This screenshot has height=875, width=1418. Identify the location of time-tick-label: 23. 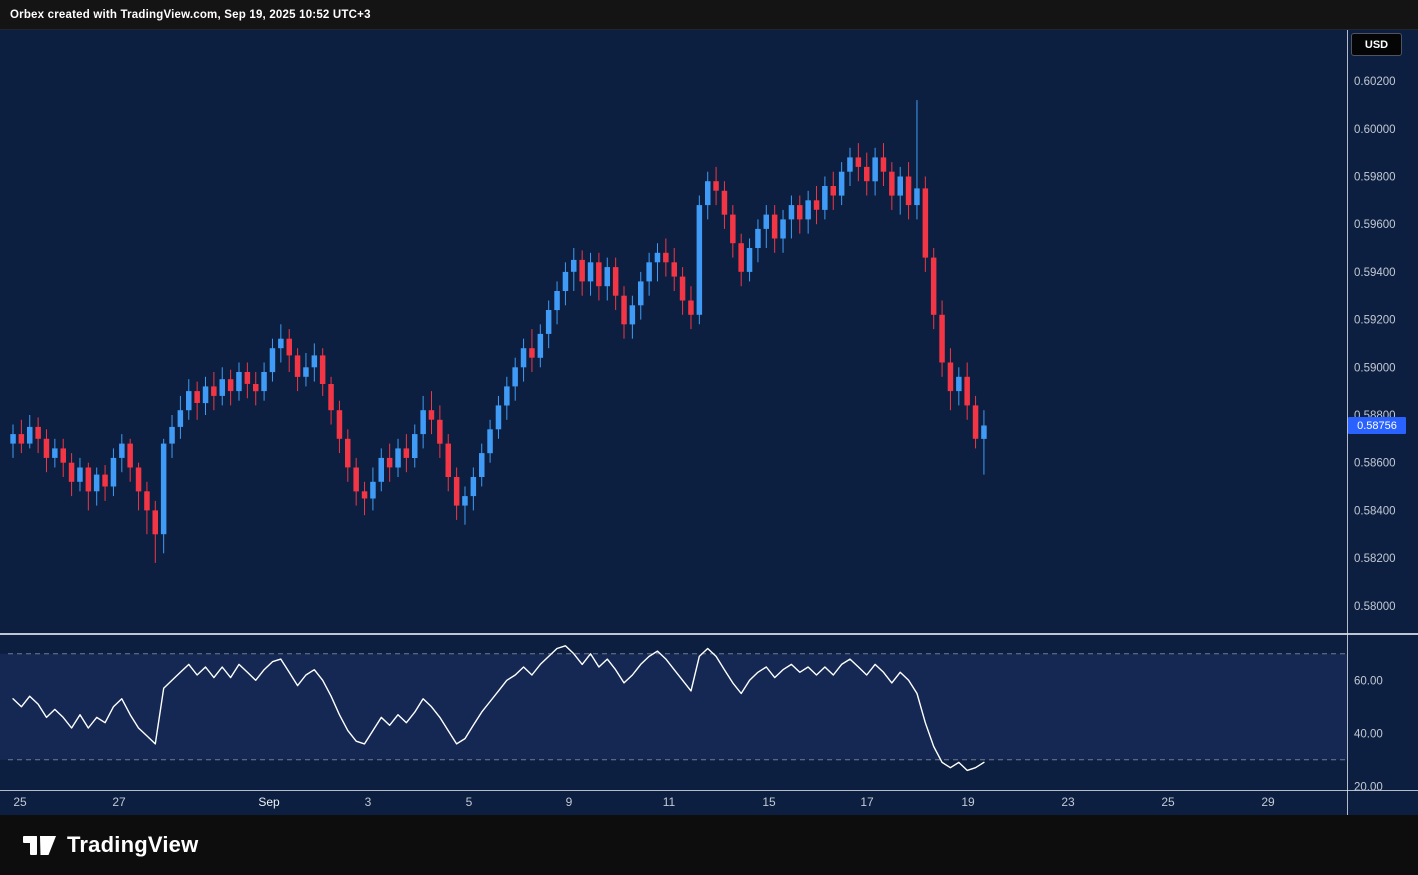
(1068, 802).